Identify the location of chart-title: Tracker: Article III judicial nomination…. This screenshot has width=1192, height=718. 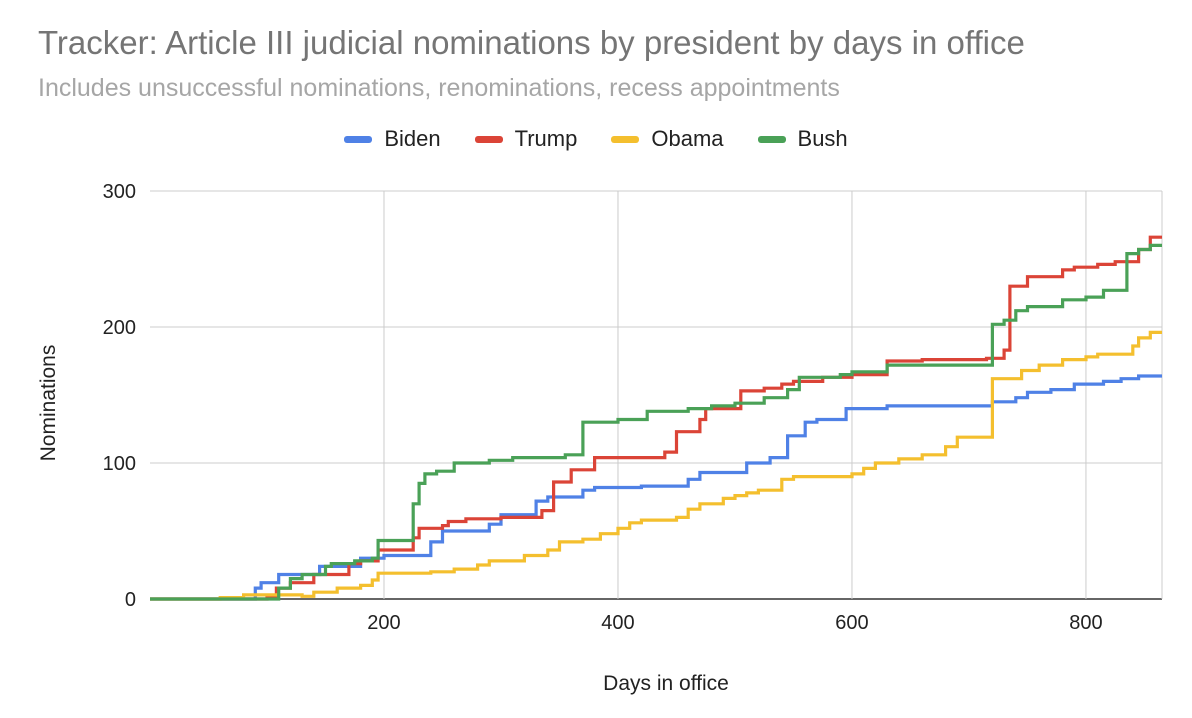
(531, 42).